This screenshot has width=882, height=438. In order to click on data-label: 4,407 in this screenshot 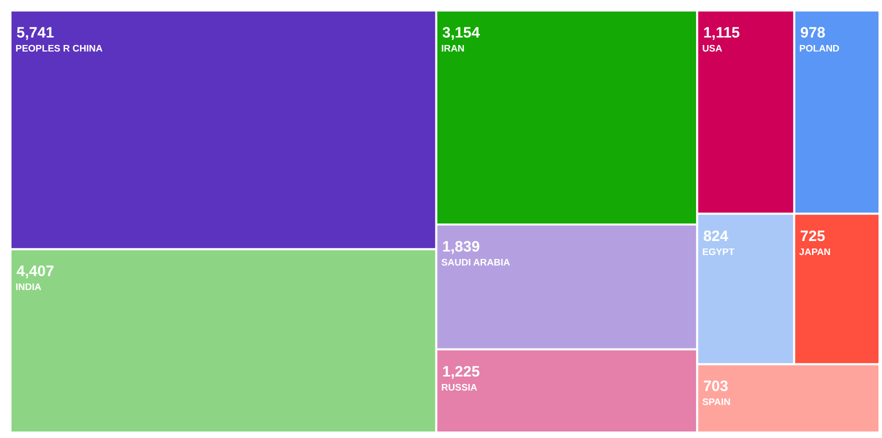, I will do `click(35, 271)`.